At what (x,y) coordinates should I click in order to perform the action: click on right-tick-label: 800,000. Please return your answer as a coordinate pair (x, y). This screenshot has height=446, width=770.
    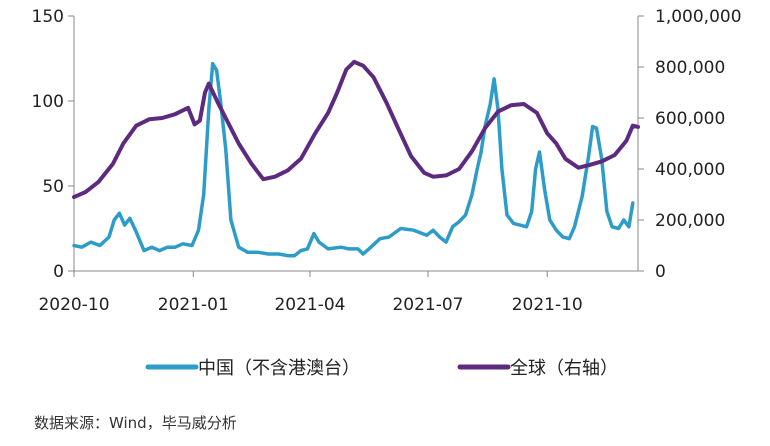
    Looking at the image, I should click on (690, 68).